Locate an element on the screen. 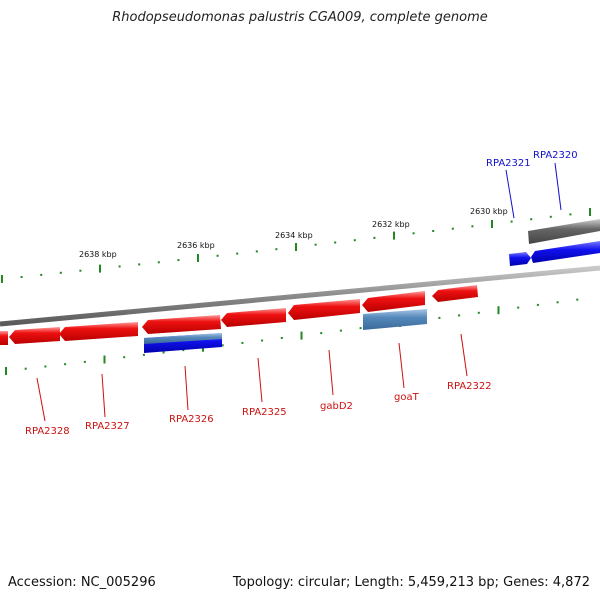 The height and width of the screenshot is (600, 600). scale-label-2632: 2632 kbp is located at coordinates (391, 224).